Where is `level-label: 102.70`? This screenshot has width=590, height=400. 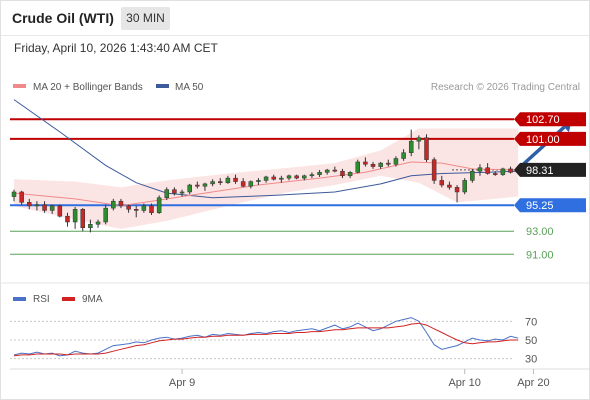 level-label: 102.70 is located at coordinates (543, 120).